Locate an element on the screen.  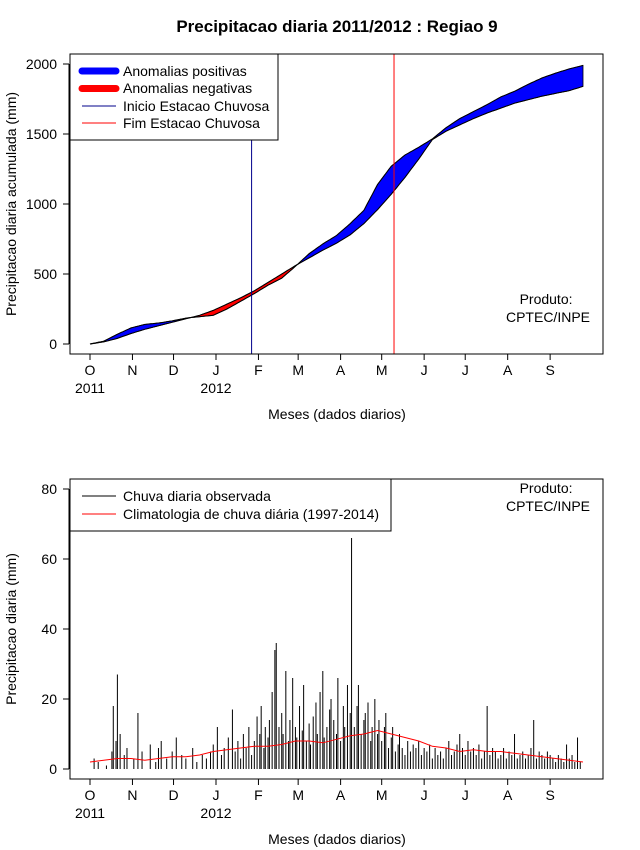
bottom-y-axis: 0 20 40 60 80 is located at coordinates (55, 629).